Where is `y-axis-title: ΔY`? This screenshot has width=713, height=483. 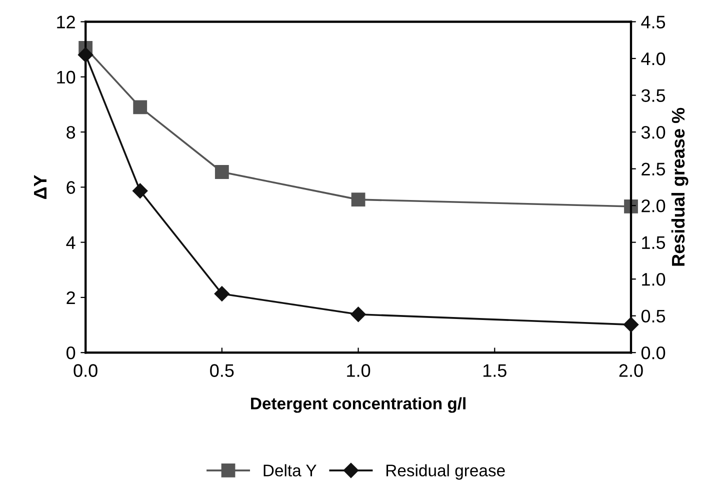 y-axis-title: ΔY is located at coordinates (40, 186).